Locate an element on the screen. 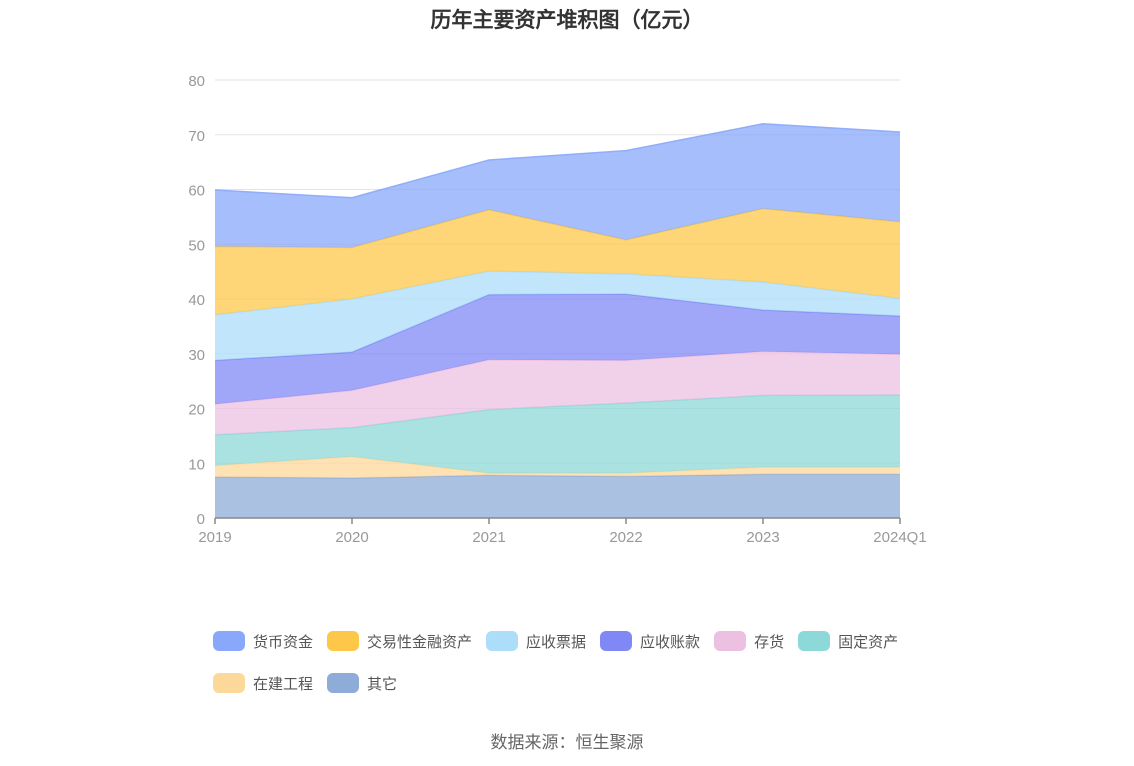 The height and width of the screenshot is (766, 1134). legend-label: 固定资产 is located at coordinates (868, 641).